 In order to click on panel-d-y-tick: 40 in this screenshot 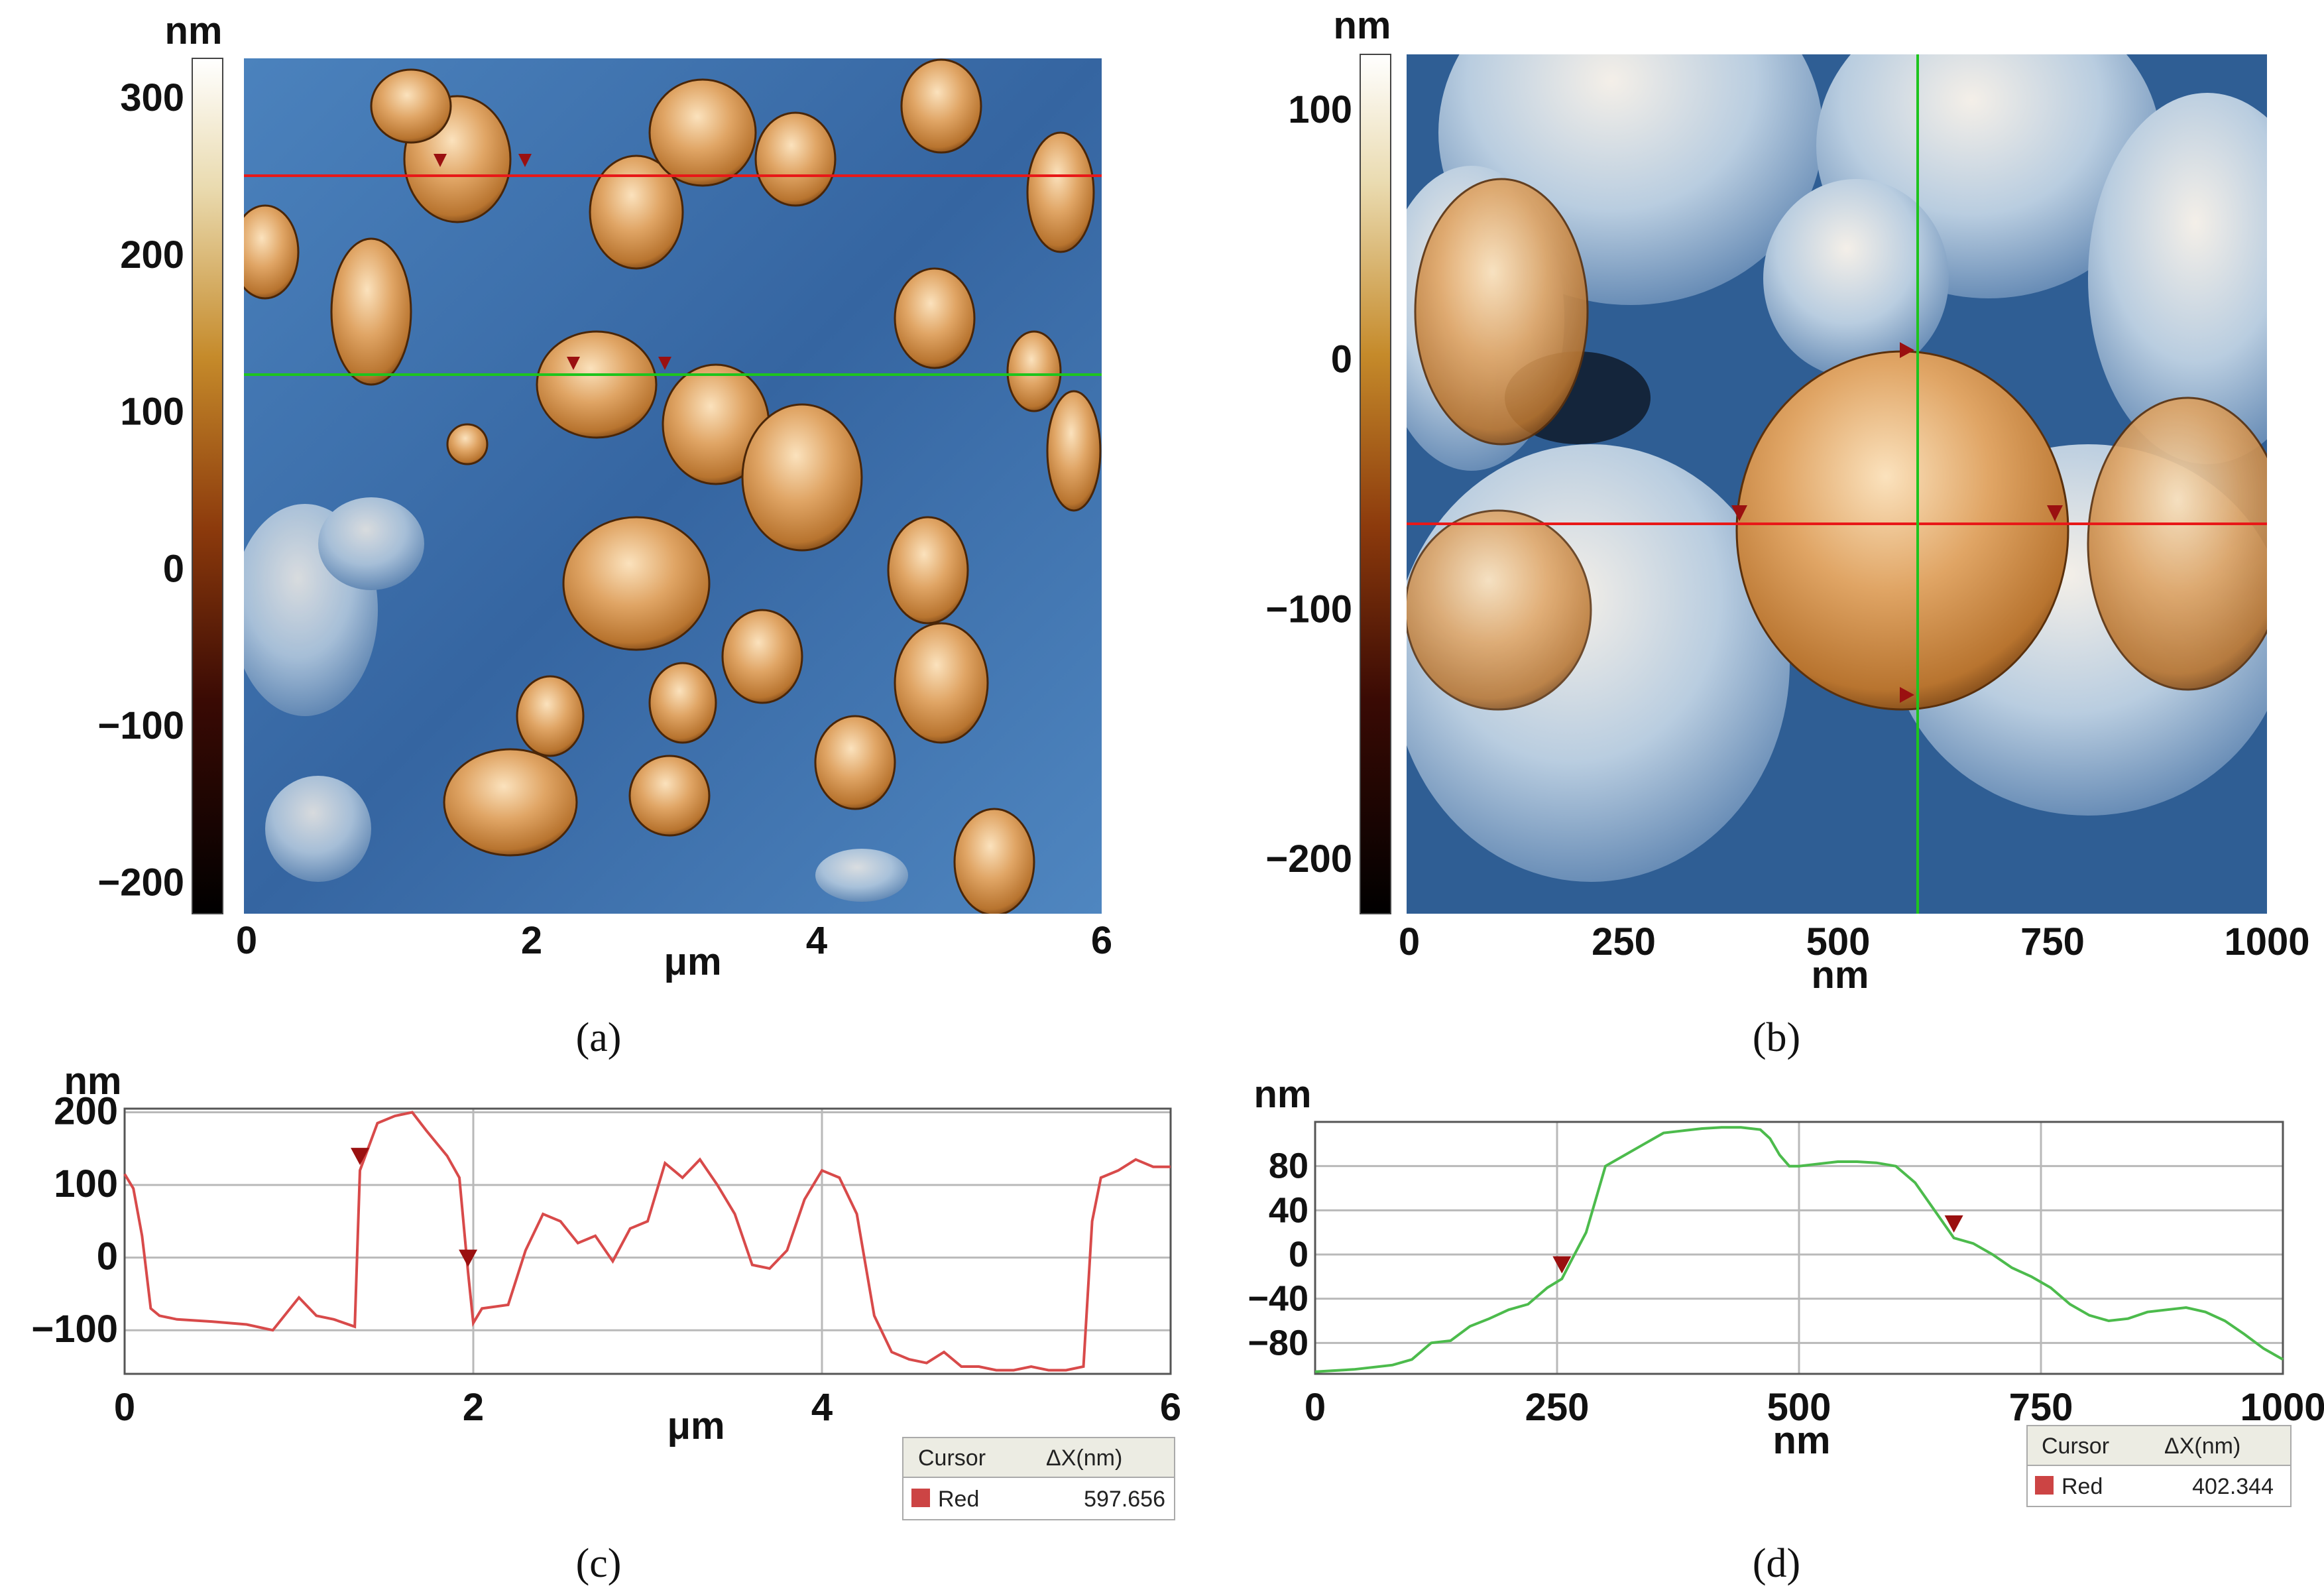, I will do `click(1288, 1210)`.